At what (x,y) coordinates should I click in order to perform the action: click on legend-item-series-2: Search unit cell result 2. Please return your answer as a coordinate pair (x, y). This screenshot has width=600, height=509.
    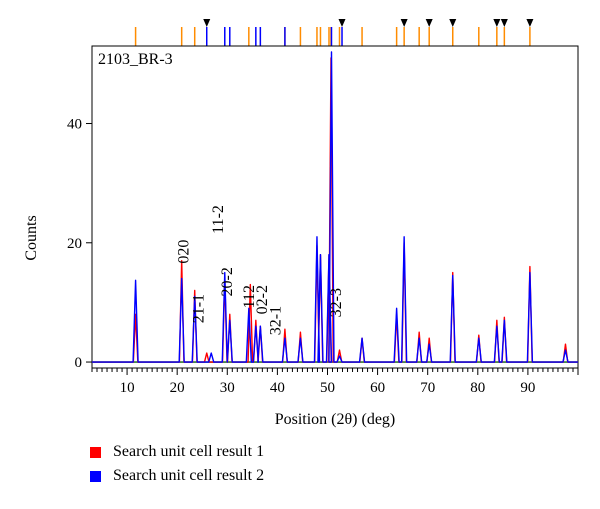
    Looking at the image, I should click on (177, 476).